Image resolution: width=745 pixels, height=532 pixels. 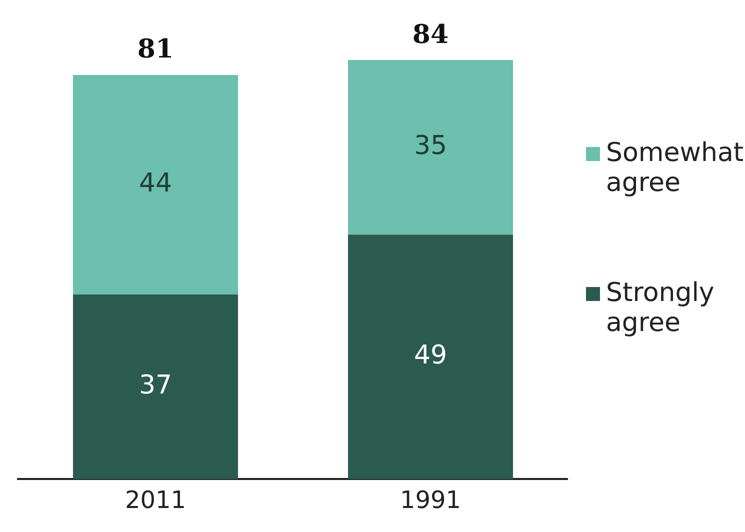 What do you see at coordinates (155, 49) in the screenshot?
I see `total-label: 81` at bounding box center [155, 49].